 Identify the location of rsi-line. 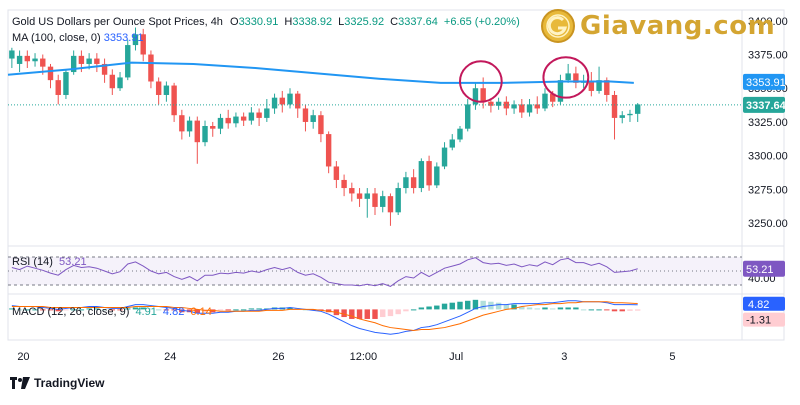
(324, 272).